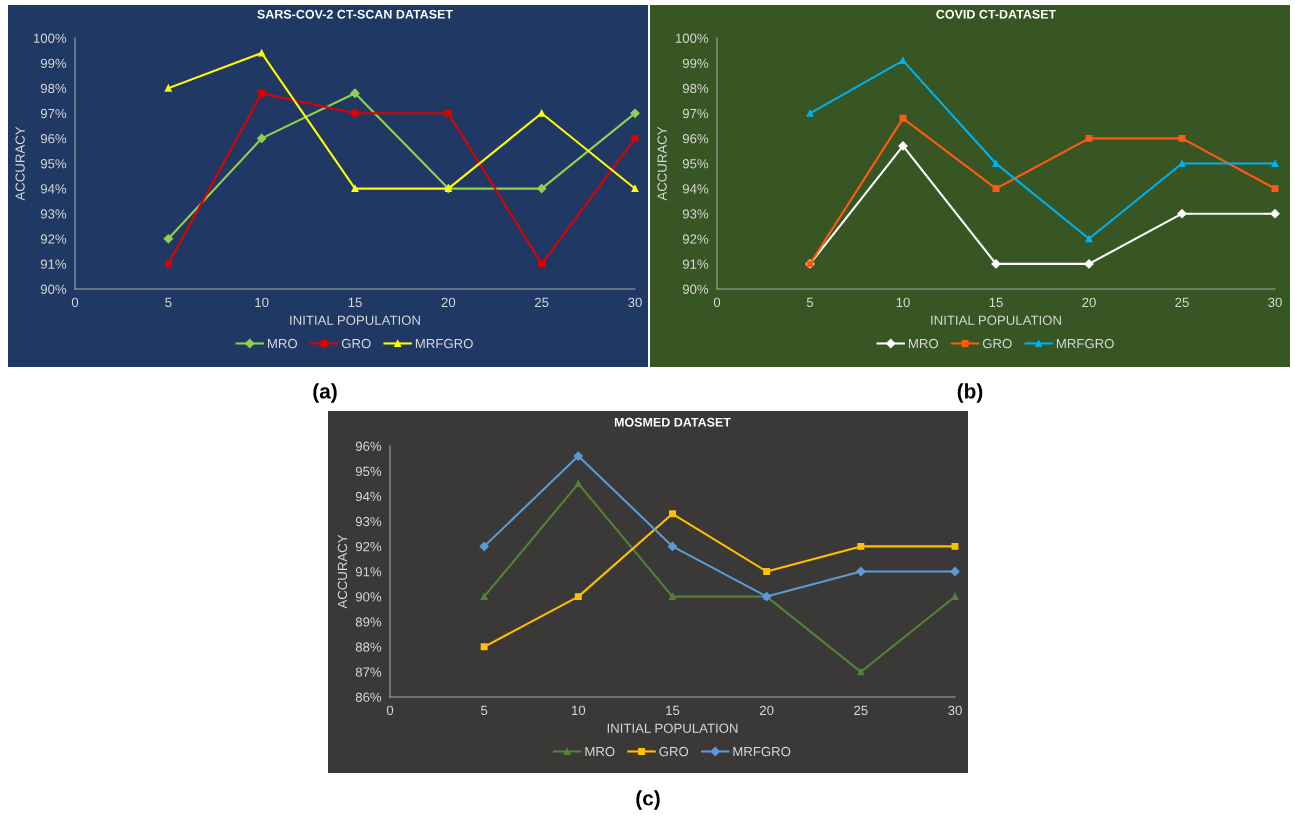 The height and width of the screenshot is (817, 1295). I want to click on chart-title: SARS-COV-2 CT-SCAN DATASET, so click(355, 14).